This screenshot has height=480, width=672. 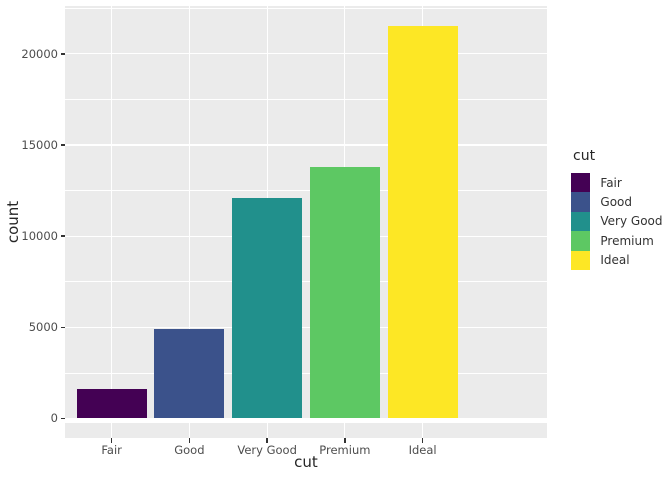 I want to click on bar-premium, so click(x=344, y=293).